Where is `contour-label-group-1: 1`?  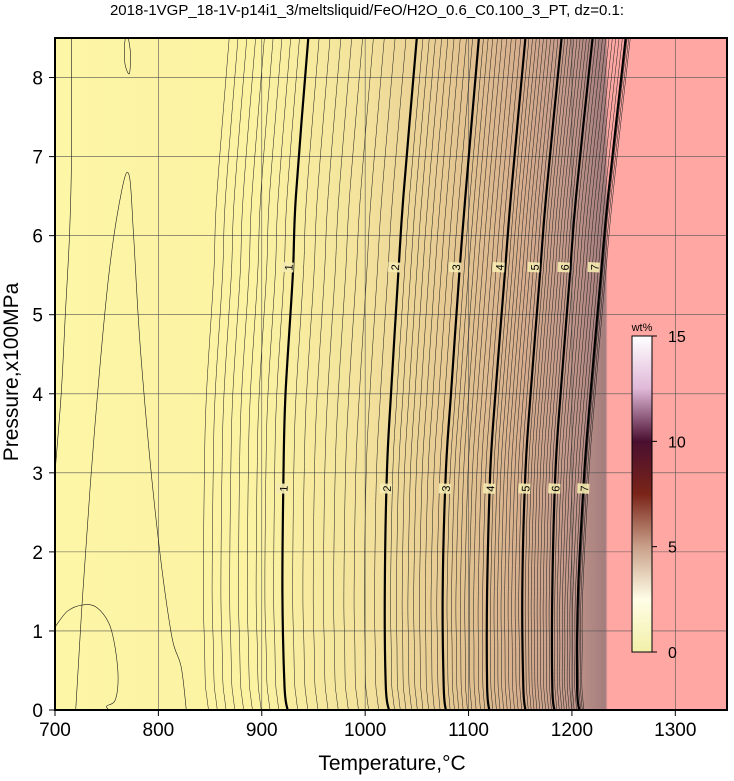
contour-label-group-1: 1 is located at coordinates (283, 488).